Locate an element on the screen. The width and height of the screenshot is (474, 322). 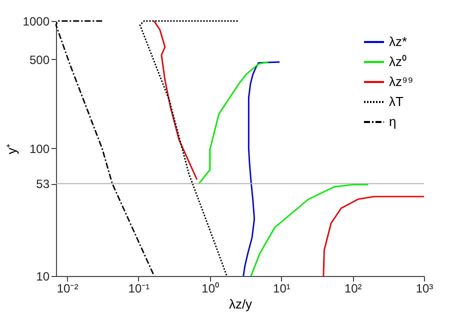
x-tick-label: 10⁻² is located at coordinates (67, 289).